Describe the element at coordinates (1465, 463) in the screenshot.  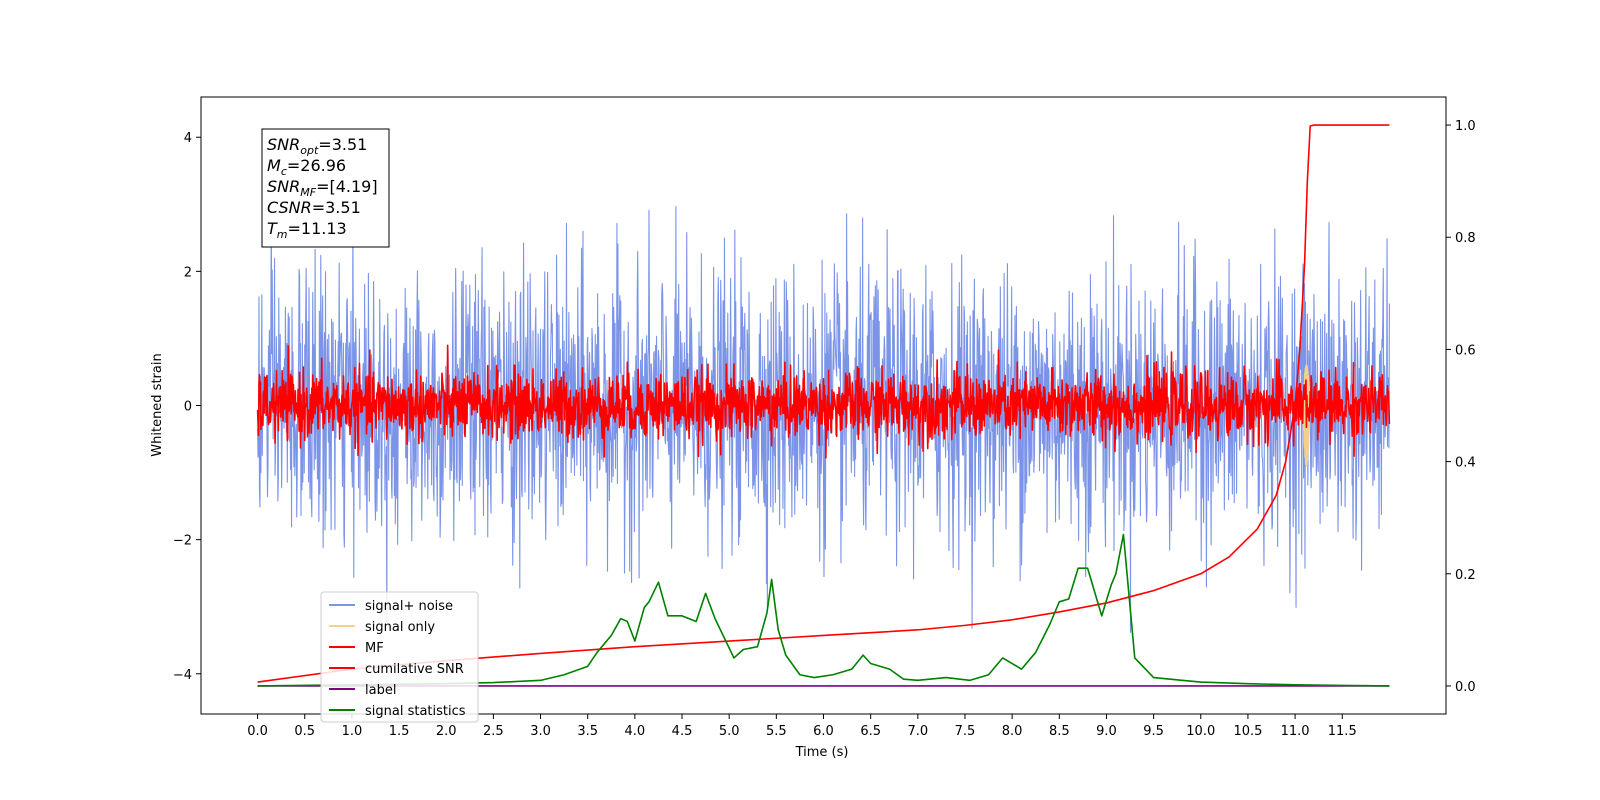
I see `y-right-tick-label: 0.4` at that location.